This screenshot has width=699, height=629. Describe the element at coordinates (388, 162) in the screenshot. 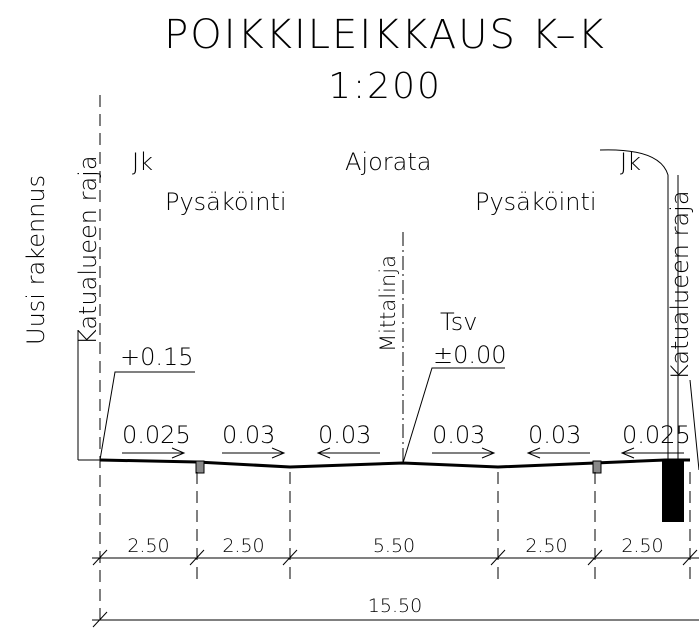

I see `label-ajorata: Ajorata` at that location.